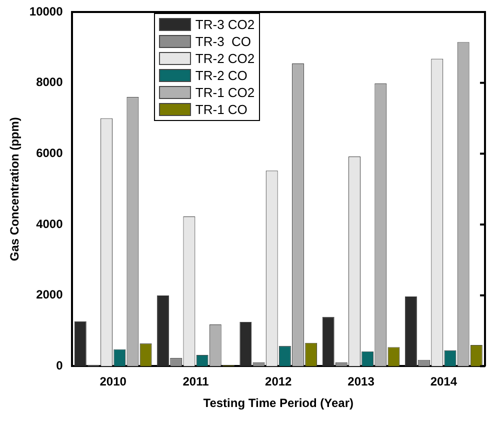  I want to click on y-tick-label: 8000, so click(50, 82).